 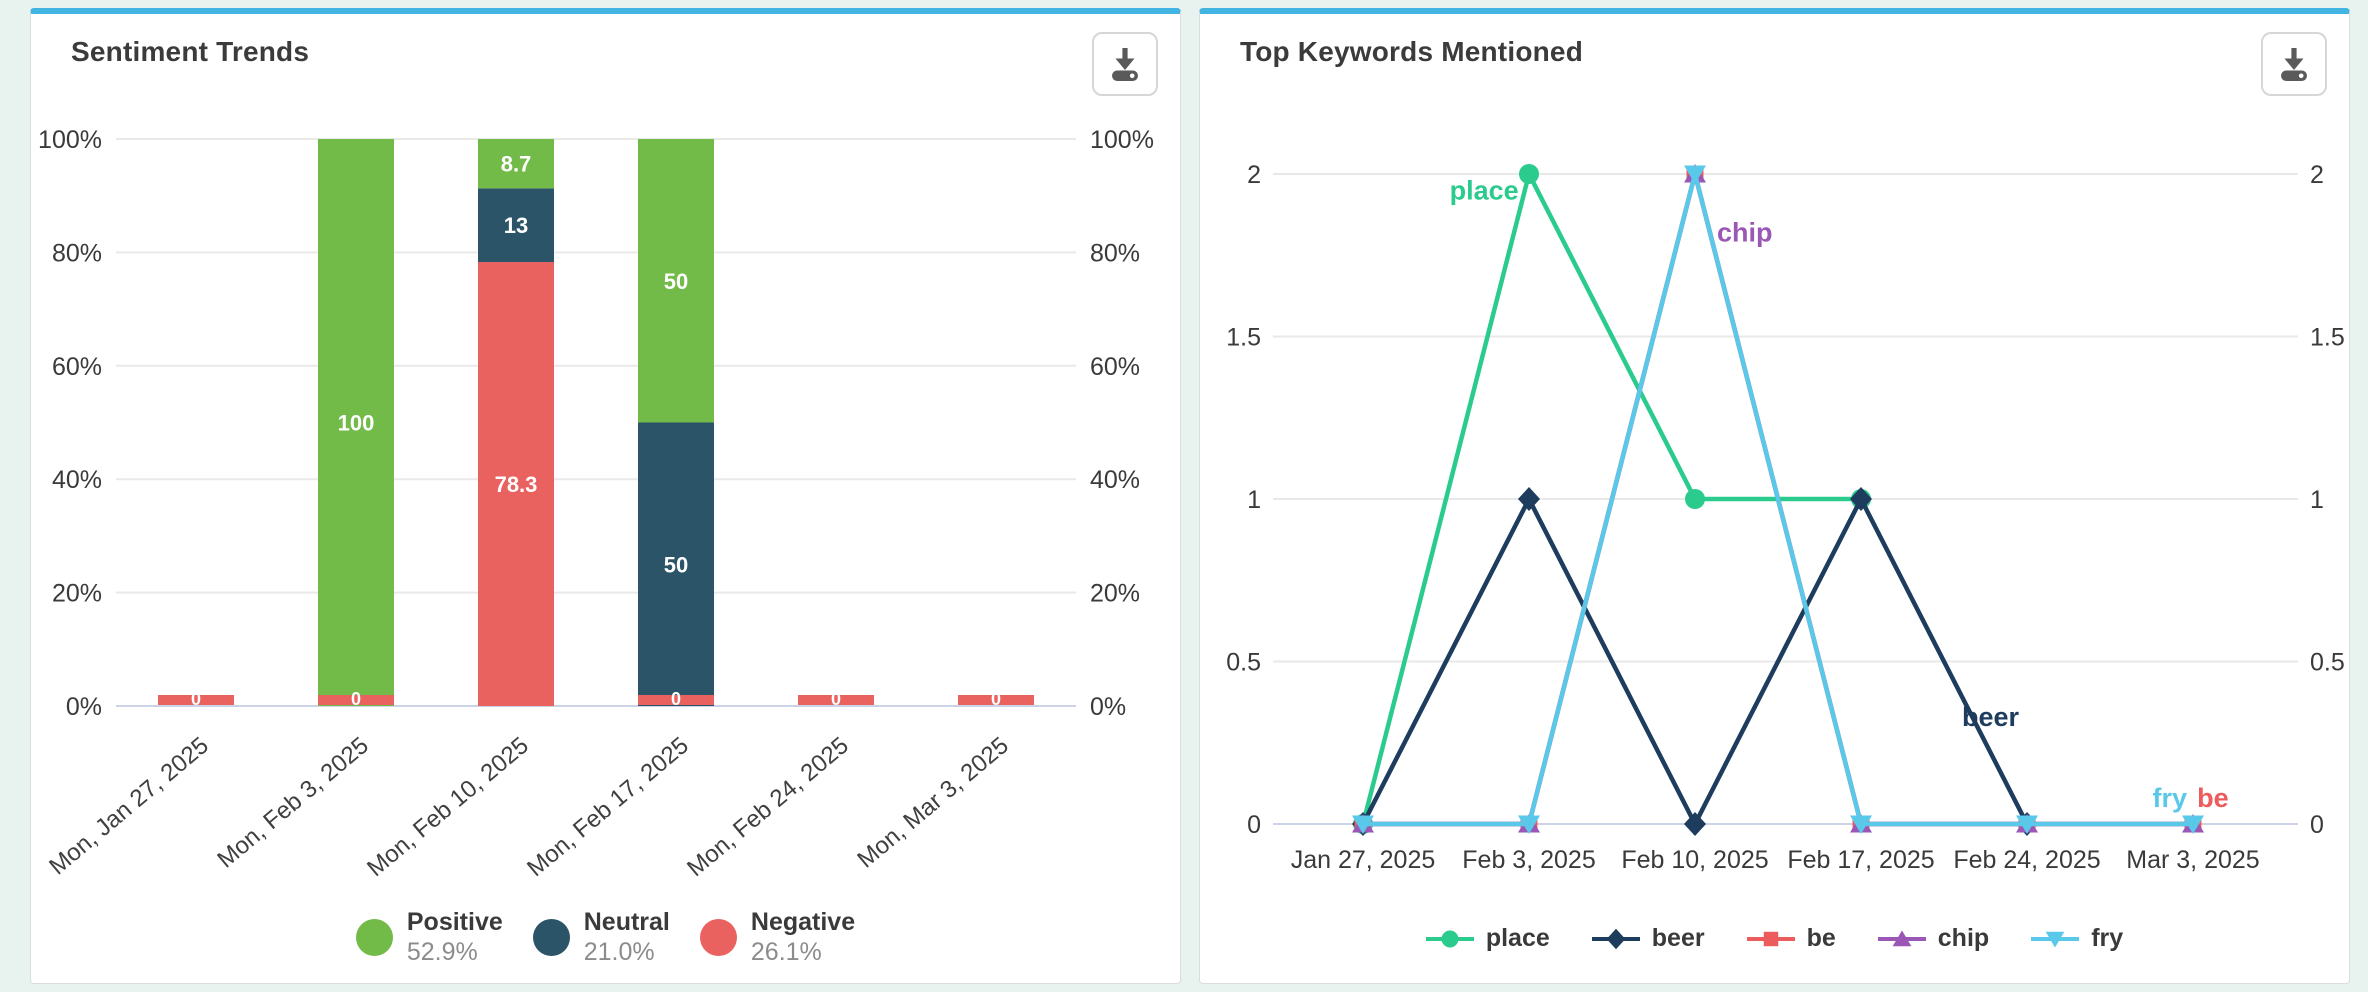 I want to click on legend-marker-diamond, so click(x=1615, y=938).